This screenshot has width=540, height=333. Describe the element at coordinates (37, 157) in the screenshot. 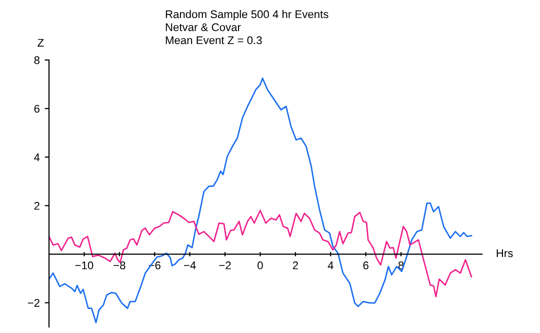

I see `y-tick-label: 4` at that location.